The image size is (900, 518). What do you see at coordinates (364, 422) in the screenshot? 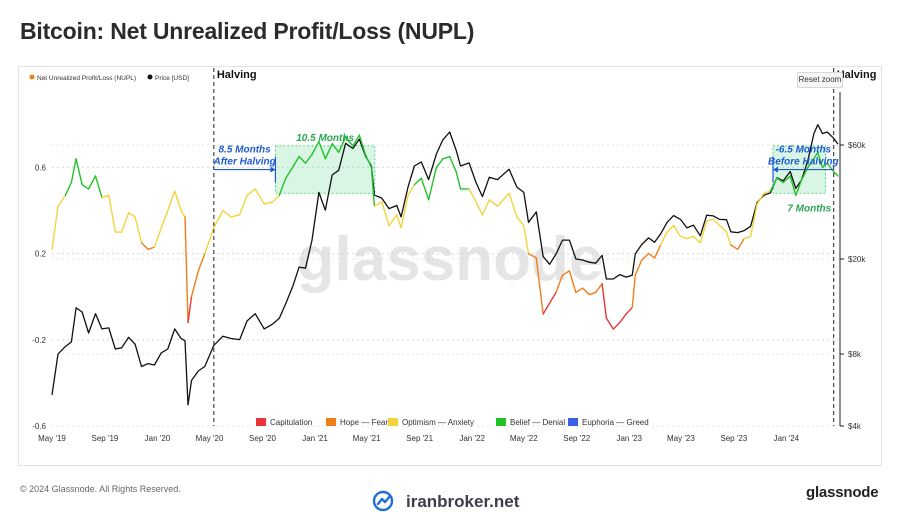
I see `legend-bottom-label-1: Hope — Fear` at bounding box center [364, 422].